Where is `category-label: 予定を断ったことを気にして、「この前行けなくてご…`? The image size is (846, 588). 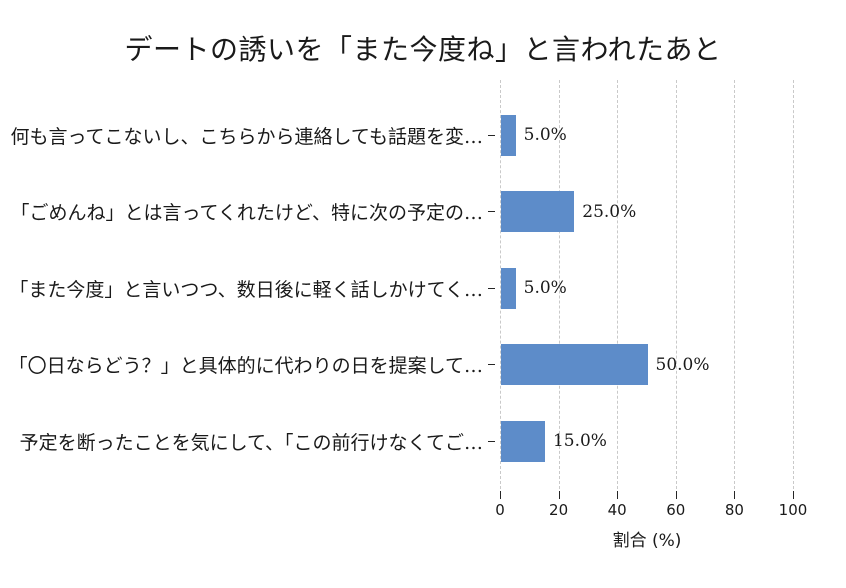 category-label: 予定を断ったことを気にして、「この前行けなくてご… is located at coordinates (251, 442).